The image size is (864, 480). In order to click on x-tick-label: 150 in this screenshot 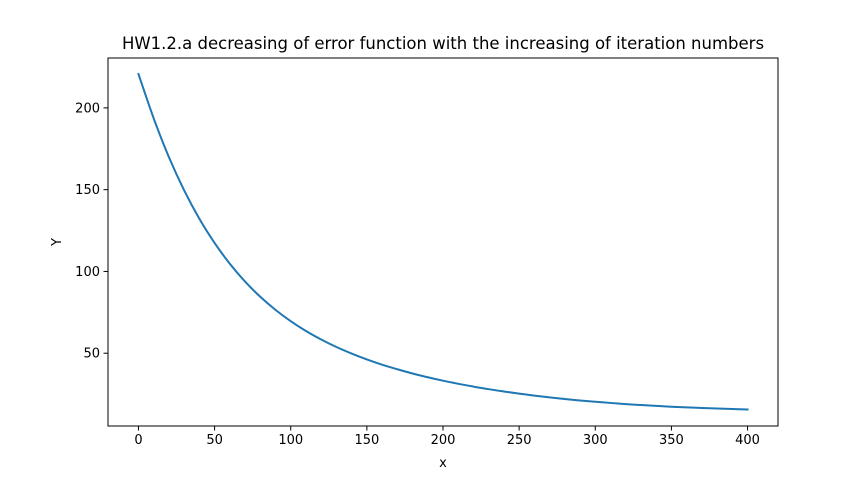, I will do `click(366, 440)`.